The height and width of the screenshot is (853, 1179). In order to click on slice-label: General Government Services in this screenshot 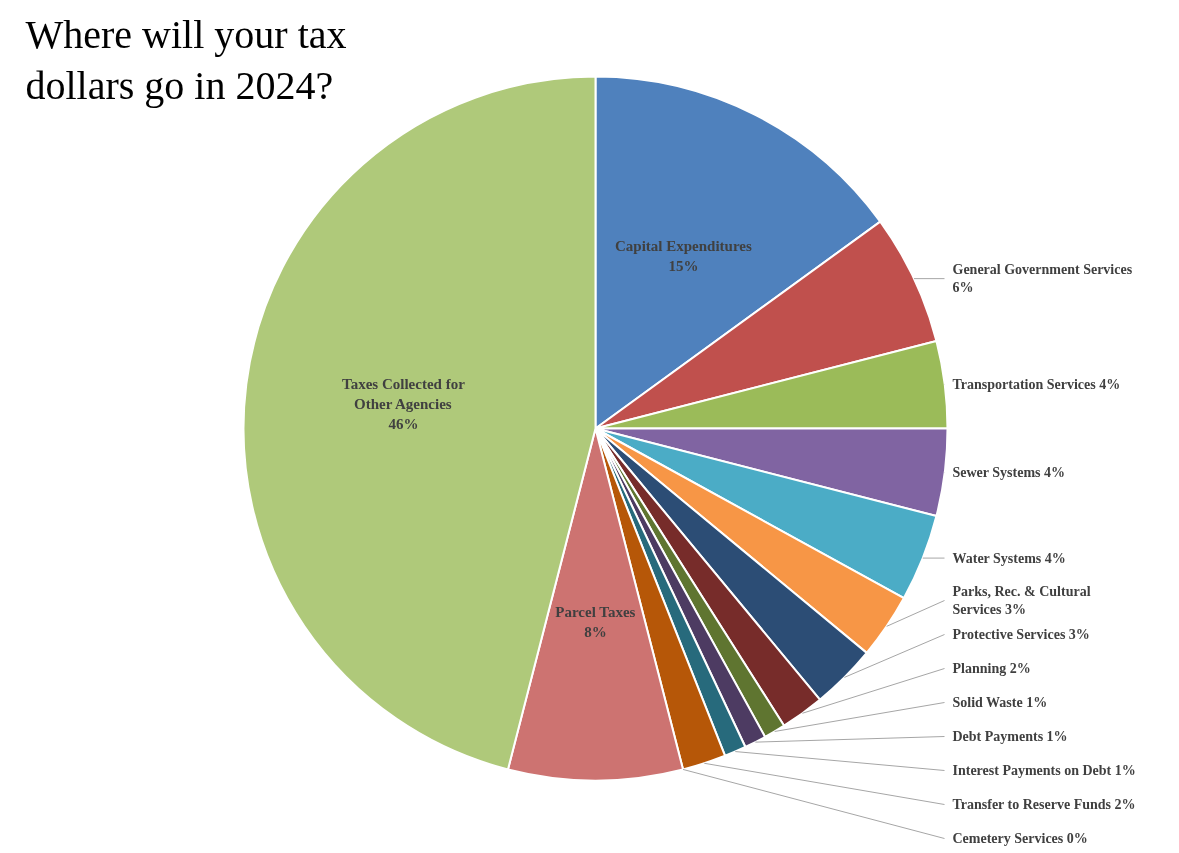, I will do `click(1042, 270)`.